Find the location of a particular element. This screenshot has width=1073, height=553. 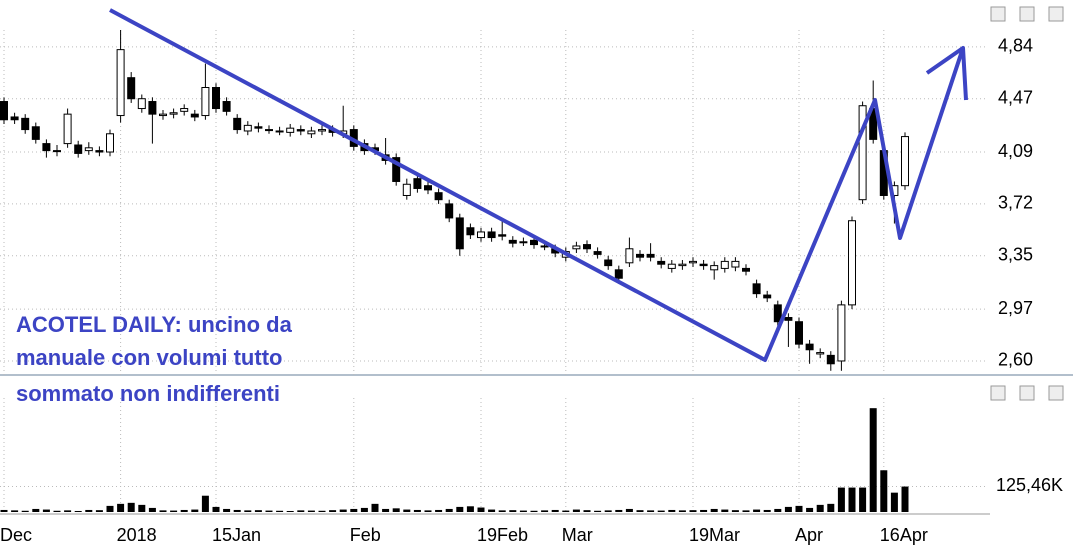

y-tick-label: 3,72 is located at coordinates (1015, 203).